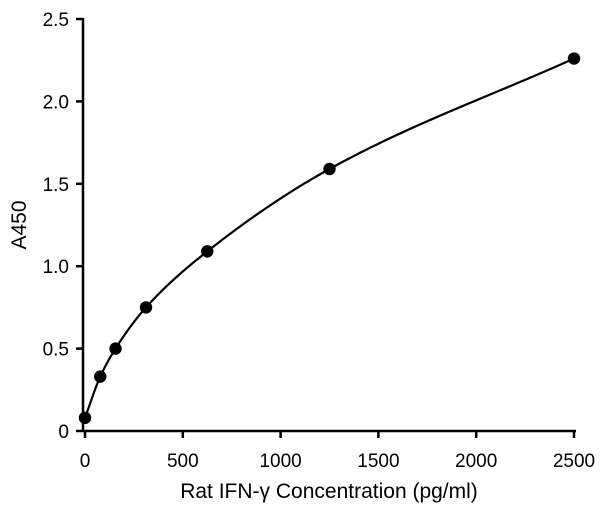 The image size is (600, 507). What do you see at coordinates (337, 451) in the screenshot?
I see `x-axis-ticks: 0 500 1000 1500 2000 2500` at bounding box center [337, 451].